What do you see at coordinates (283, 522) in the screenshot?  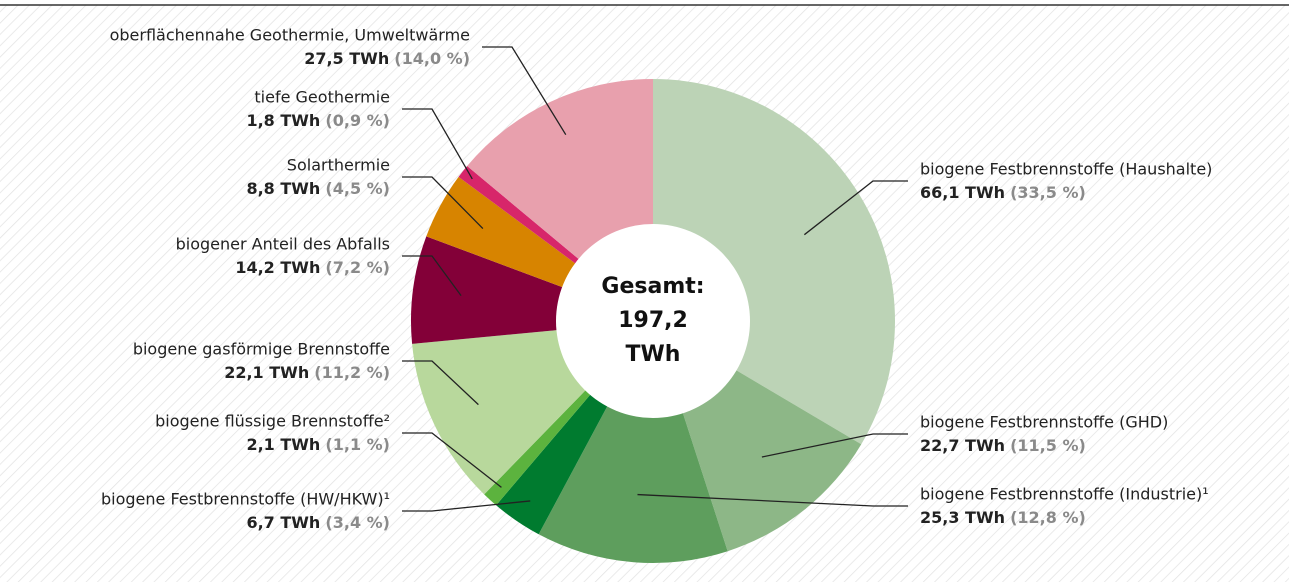 I see `value-label: 6,7 TWh` at bounding box center [283, 522].